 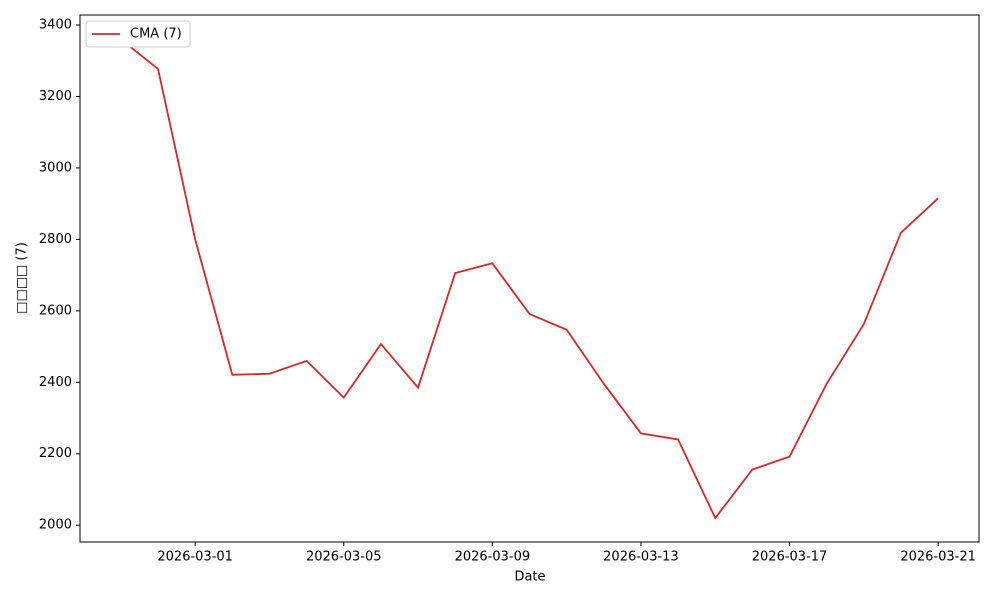 I want to click on x-axis-label: Date, so click(x=529, y=577).